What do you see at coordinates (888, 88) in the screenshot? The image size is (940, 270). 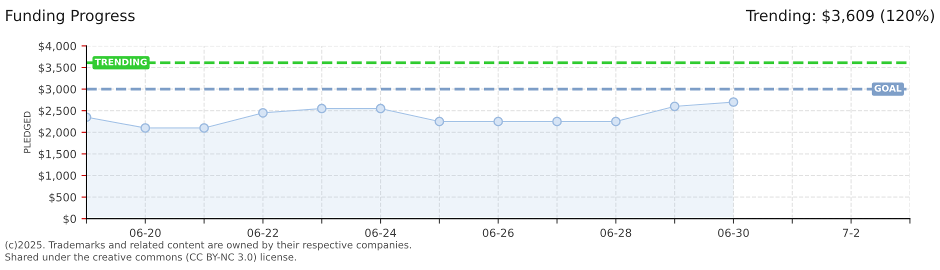 I see `ref-line-label: GOAL` at bounding box center [888, 88].